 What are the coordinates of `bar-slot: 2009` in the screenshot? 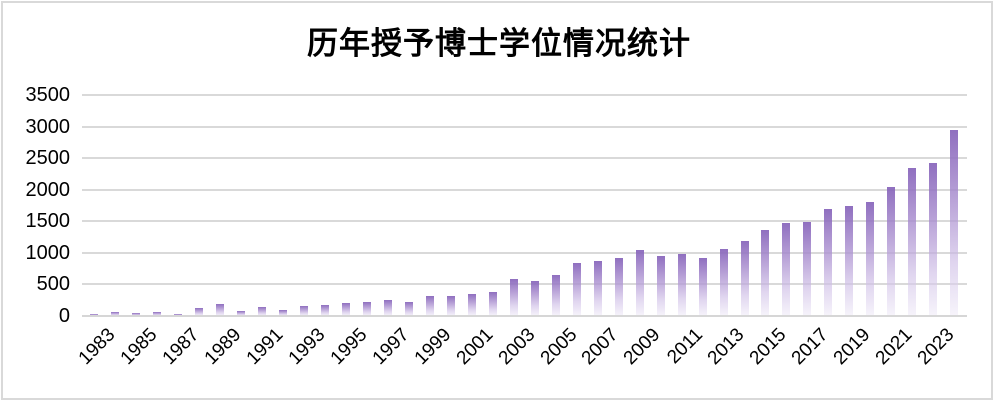 It's located at (642, 232).